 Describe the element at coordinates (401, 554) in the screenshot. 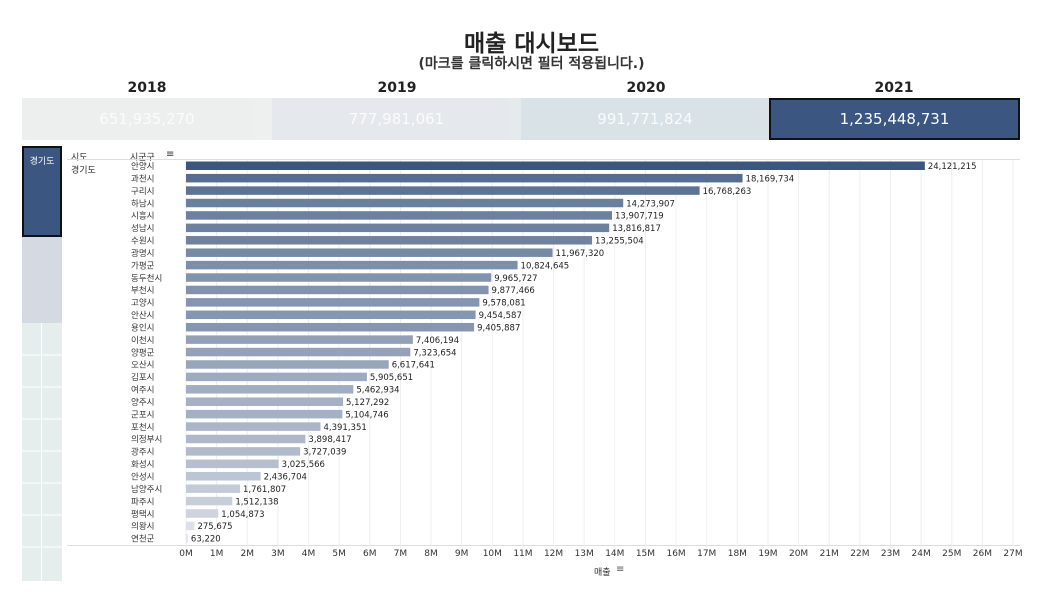

I see `x-tick-label: 7M` at that location.